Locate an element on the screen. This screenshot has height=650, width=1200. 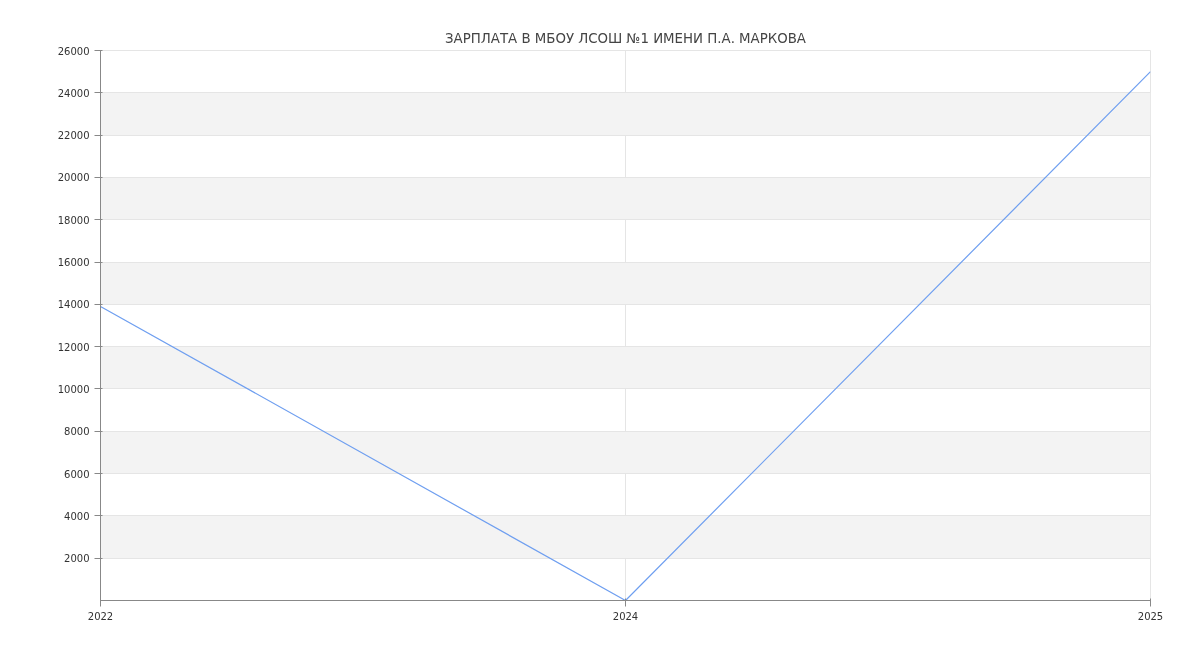
x-tick-label: 2025 is located at coordinates (1150, 616).